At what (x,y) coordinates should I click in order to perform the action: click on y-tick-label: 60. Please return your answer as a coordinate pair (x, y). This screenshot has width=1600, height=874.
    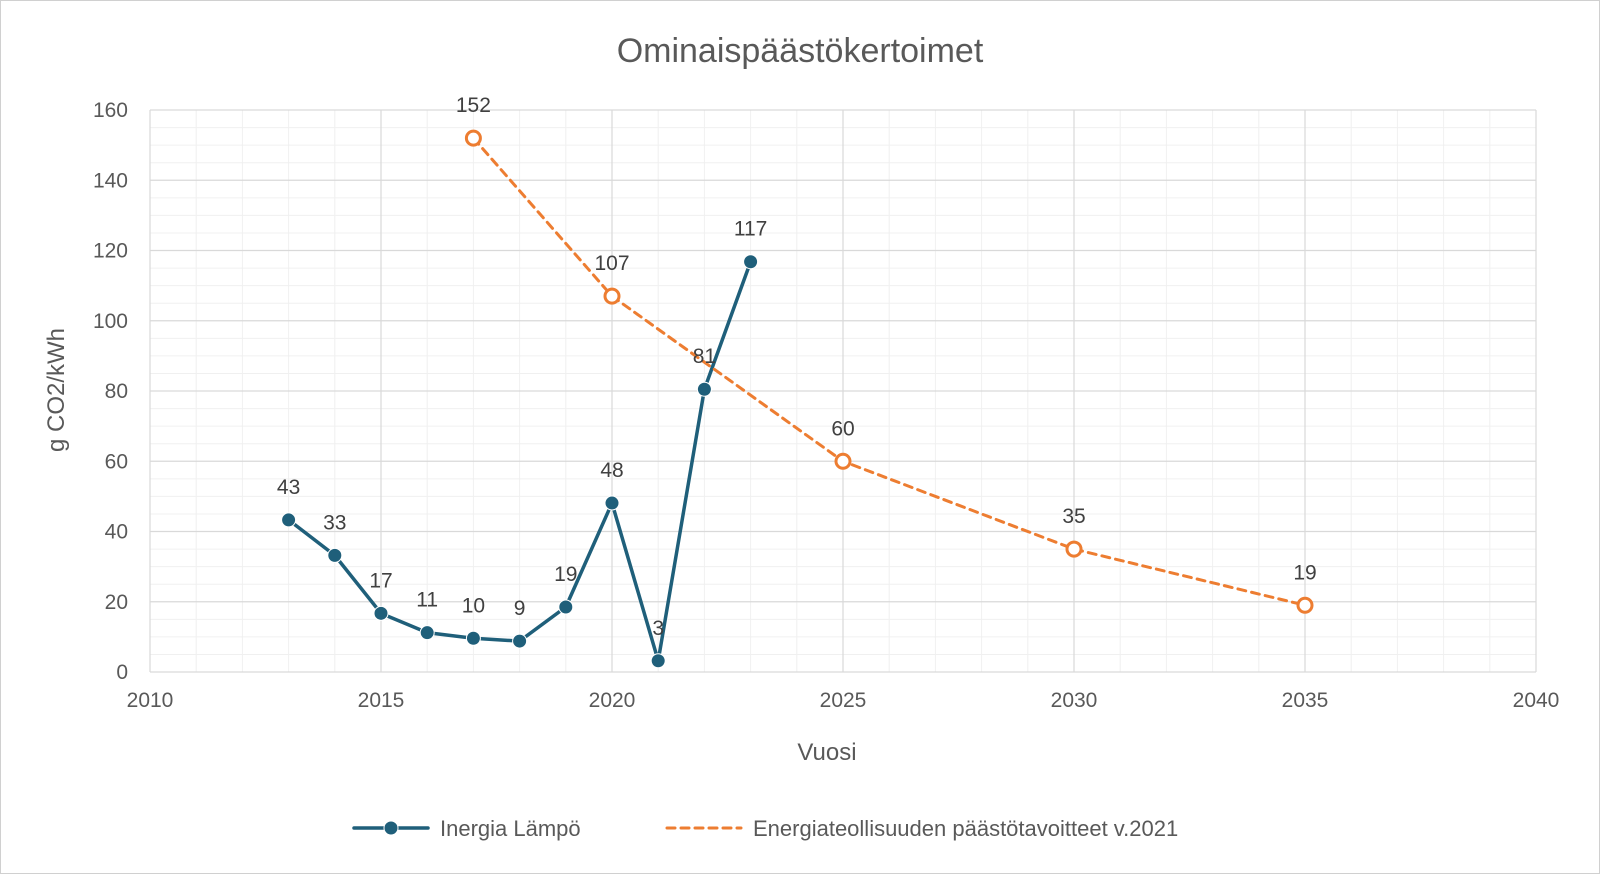
    Looking at the image, I should click on (116, 461).